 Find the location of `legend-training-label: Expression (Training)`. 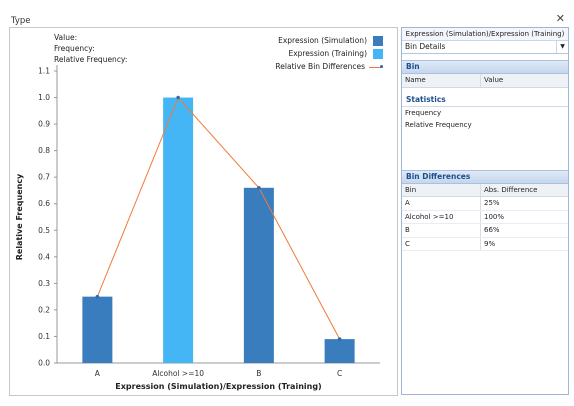

legend-training-label: Expression (Training) is located at coordinates (327, 53).